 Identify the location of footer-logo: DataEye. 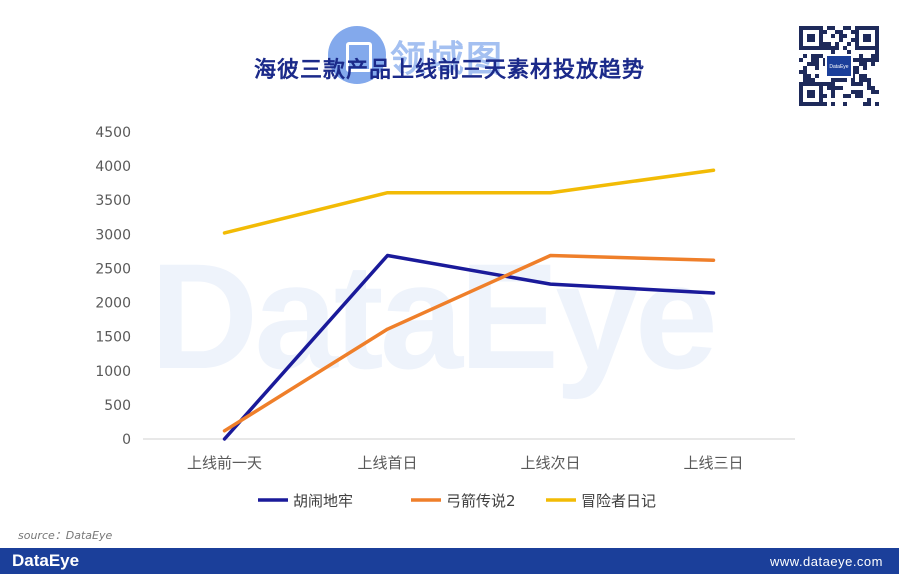
(46, 560).